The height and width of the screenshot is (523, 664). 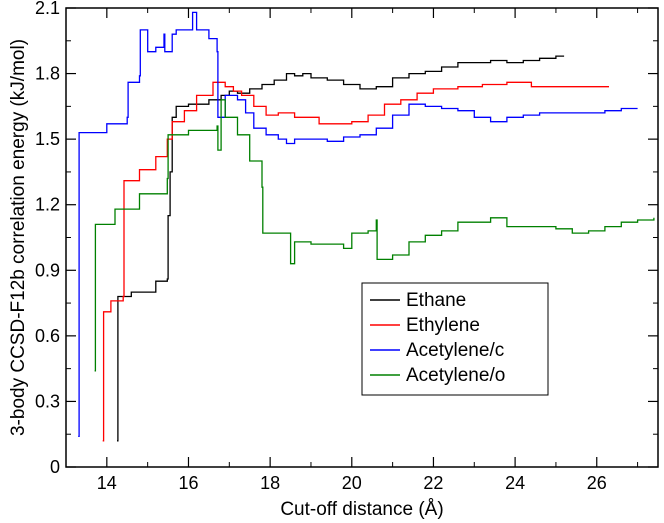 What do you see at coordinates (455, 350) in the screenshot?
I see `legend-label-acetylene-c: Acetylene/c` at bounding box center [455, 350].